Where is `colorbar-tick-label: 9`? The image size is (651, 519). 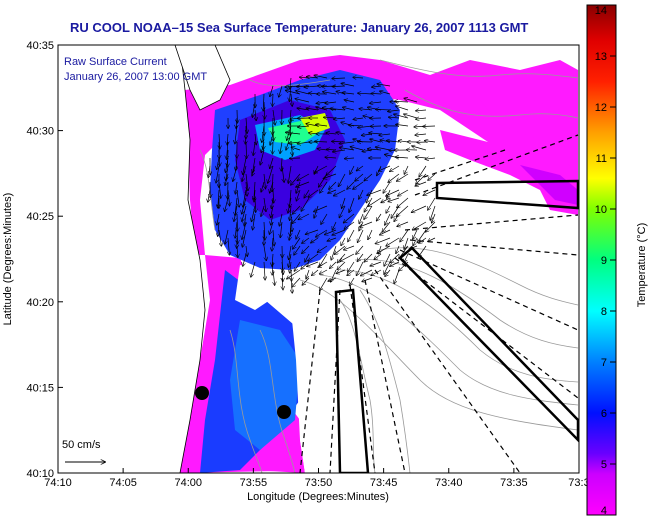 colorbar-tick-label: 9 is located at coordinates (604, 261).